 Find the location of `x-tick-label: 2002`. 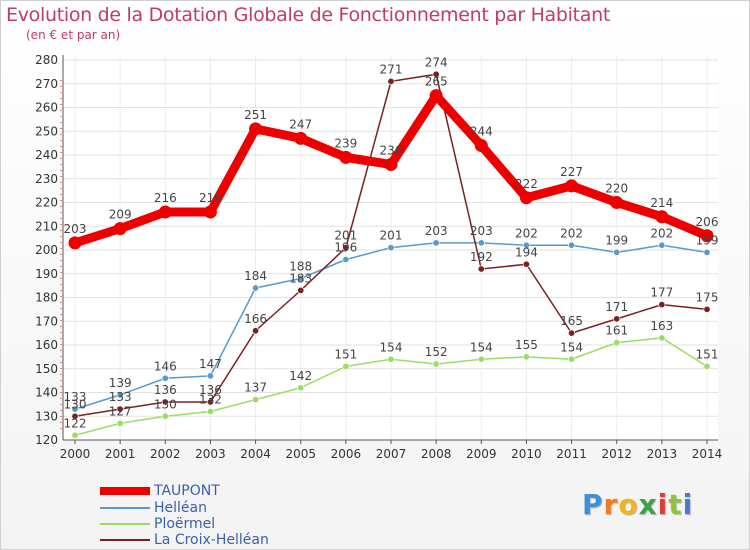

x-tick-label: 2002 is located at coordinates (165, 454).